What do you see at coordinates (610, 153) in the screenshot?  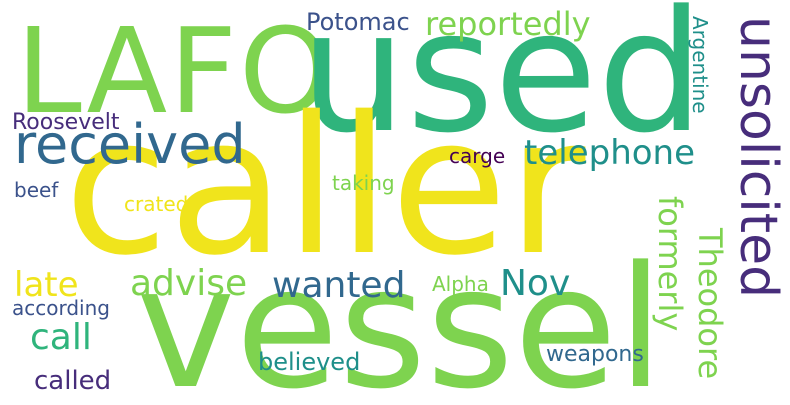 I see `word-telephone: telephone` at bounding box center [610, 153].